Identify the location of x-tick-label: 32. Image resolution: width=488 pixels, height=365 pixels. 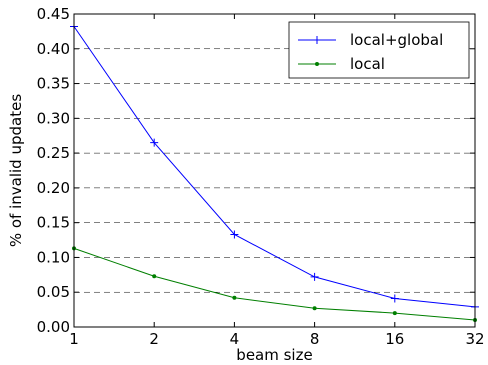
(474, 339).